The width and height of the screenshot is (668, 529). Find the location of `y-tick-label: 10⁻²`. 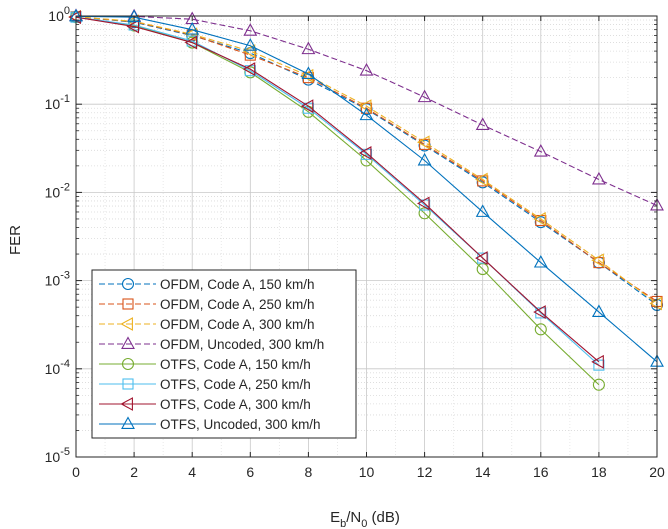

y-tick-label: 10⁻² is located at coordinates (57, 190).